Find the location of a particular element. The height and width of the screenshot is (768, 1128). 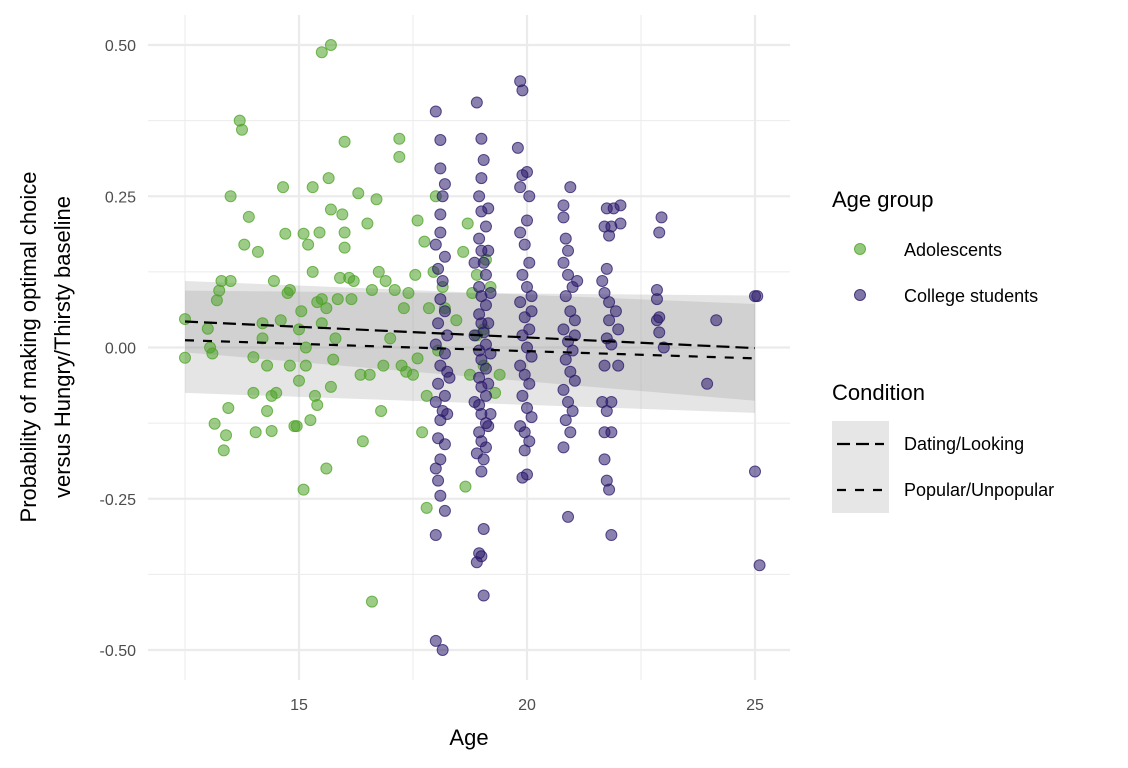

trend-line is located at coordinates (470, 349).